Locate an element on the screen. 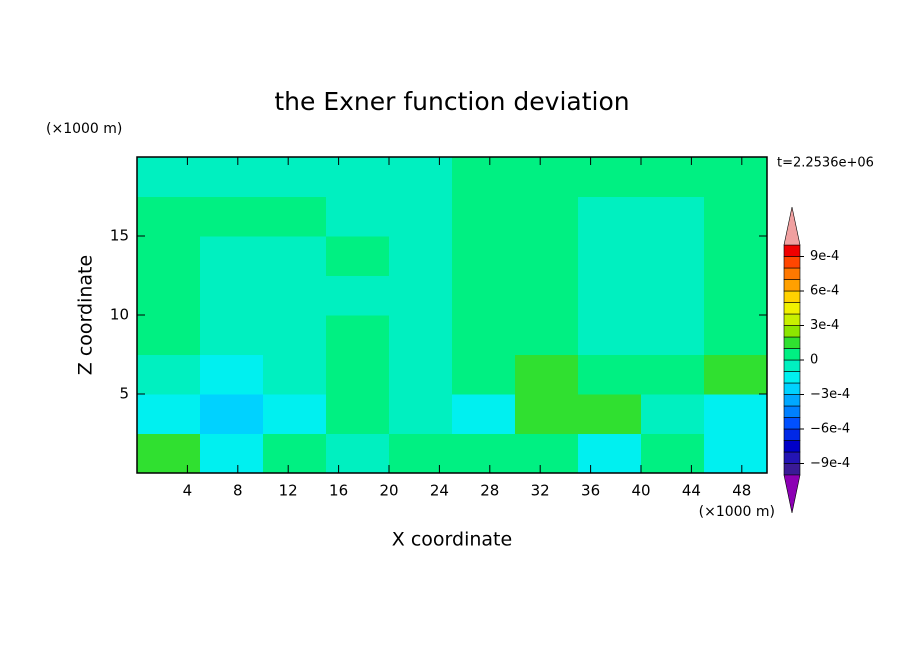 This screenshot has height=658, width=904. x-tick-label: 12 is located at coordinates (288, 491).